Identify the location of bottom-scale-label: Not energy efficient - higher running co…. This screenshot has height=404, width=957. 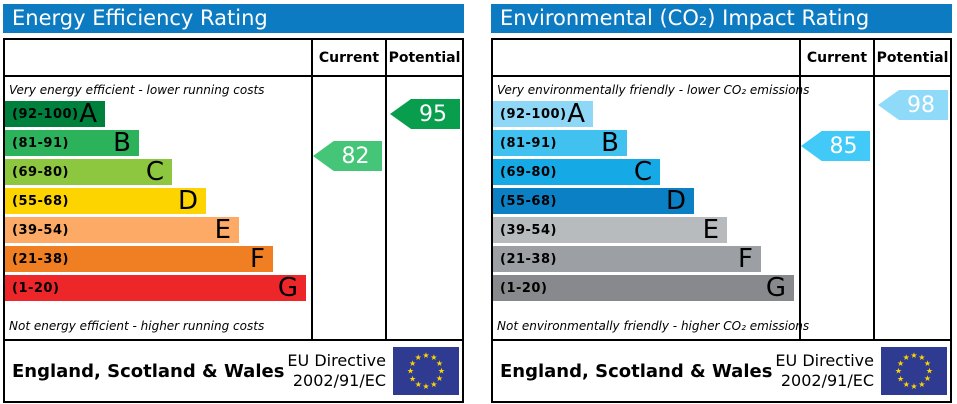
(137, 326).